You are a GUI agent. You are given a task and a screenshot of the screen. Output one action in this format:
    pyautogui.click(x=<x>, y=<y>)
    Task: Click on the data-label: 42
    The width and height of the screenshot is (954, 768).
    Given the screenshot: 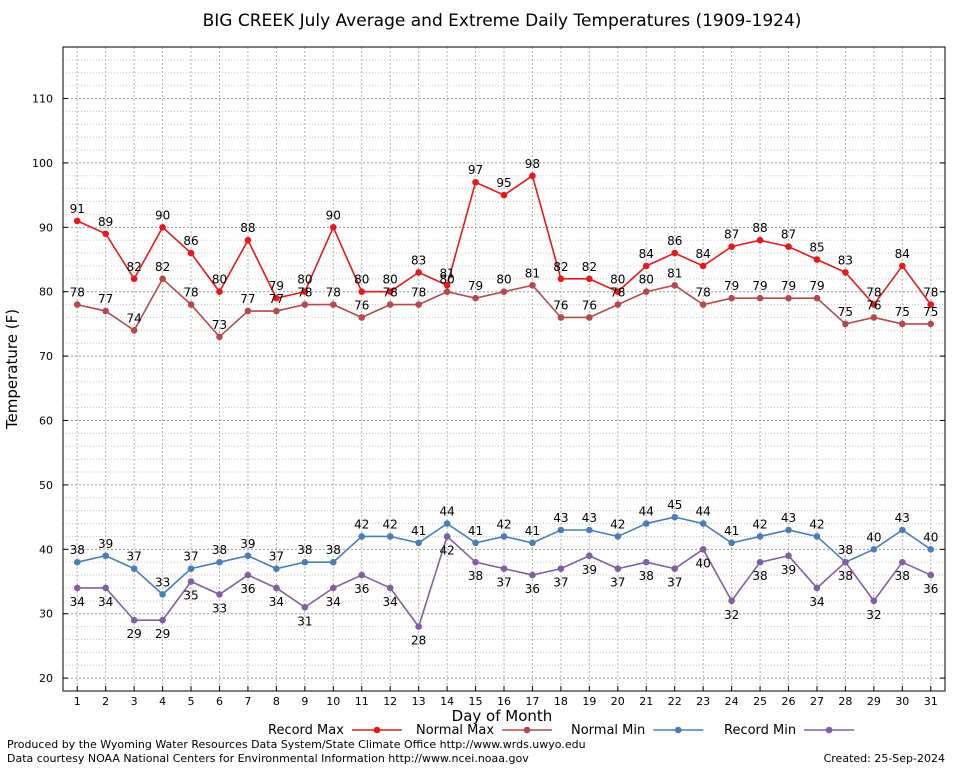 What is the action you would take?
    pyautogui.click(x=617, y=524)
    